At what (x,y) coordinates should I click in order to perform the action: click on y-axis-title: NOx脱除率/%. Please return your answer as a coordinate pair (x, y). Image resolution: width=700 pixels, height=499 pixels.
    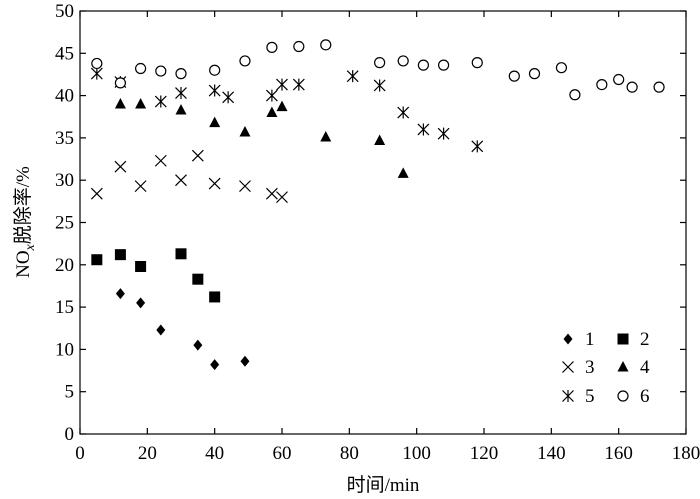
    Looking at the image, I should click on (25, 222).